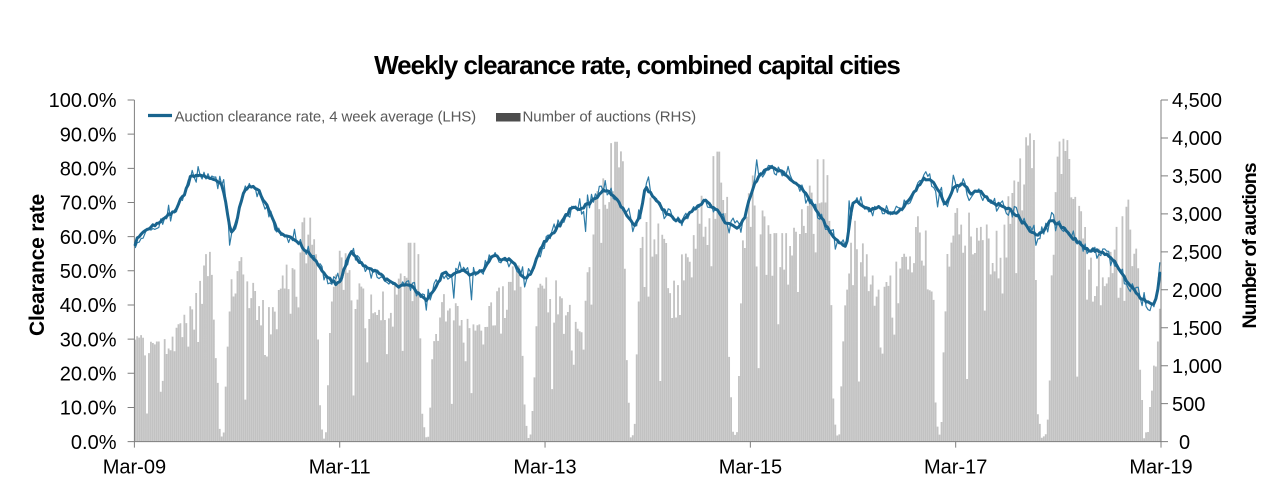 The image size is (1280, 500). I want to click on svg-text: Mar-09, so click(134, 467).